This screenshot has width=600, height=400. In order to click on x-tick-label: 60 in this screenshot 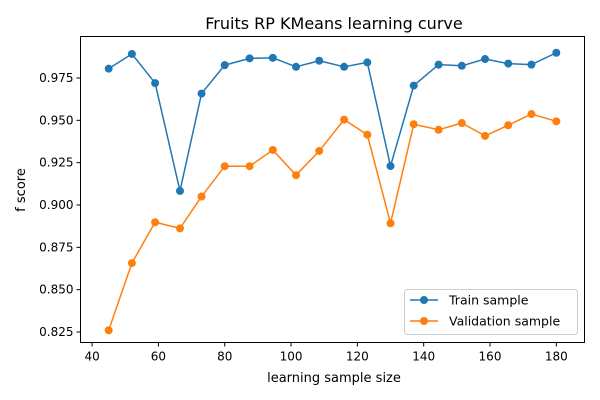, I will do `click(158, 357)`.